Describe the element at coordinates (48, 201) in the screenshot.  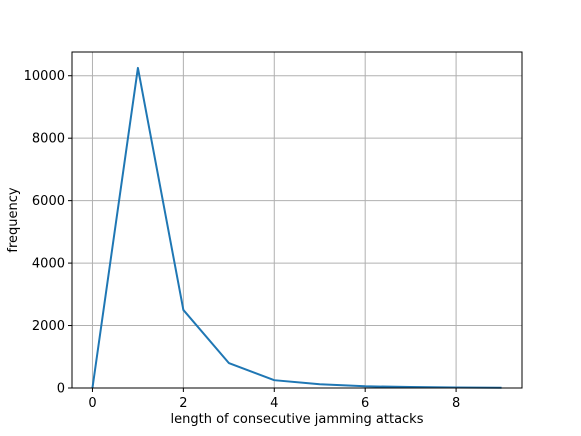
I see `y-tick-label: 6000` at that location.